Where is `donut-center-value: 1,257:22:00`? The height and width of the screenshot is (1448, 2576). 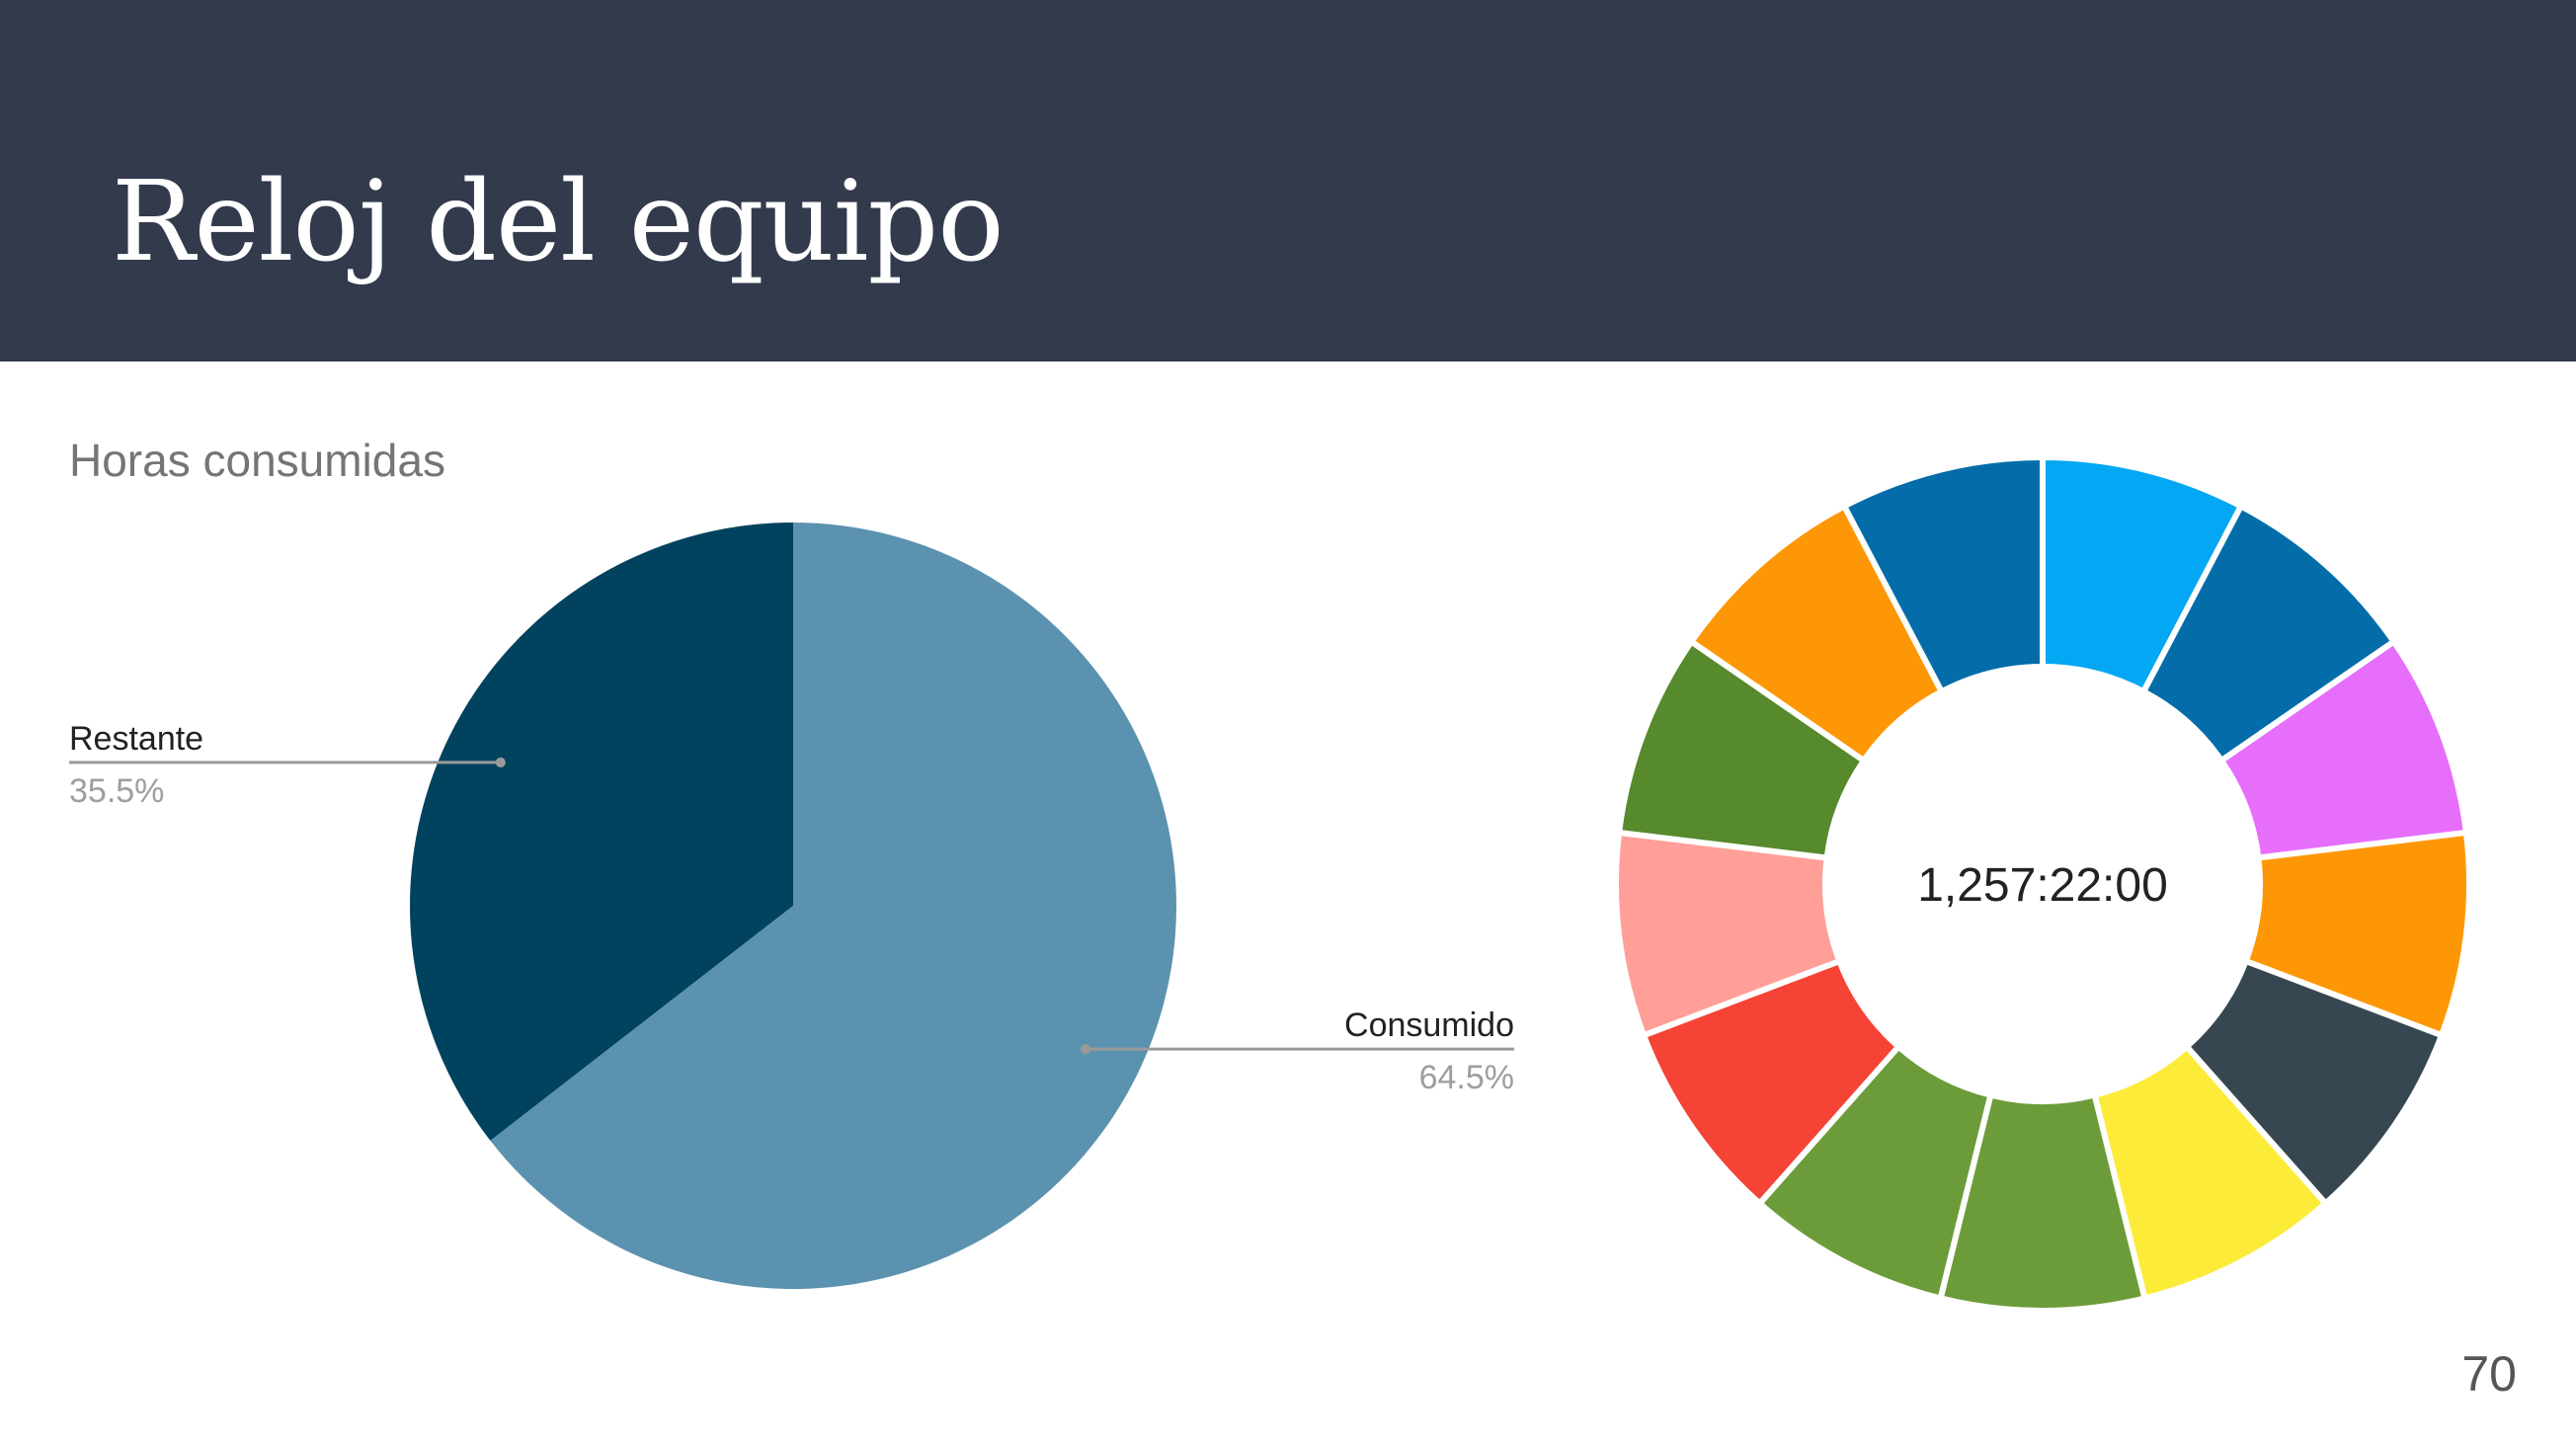
donut-center-value: 1,257:22:00 is located at coordinates (2043, 886).